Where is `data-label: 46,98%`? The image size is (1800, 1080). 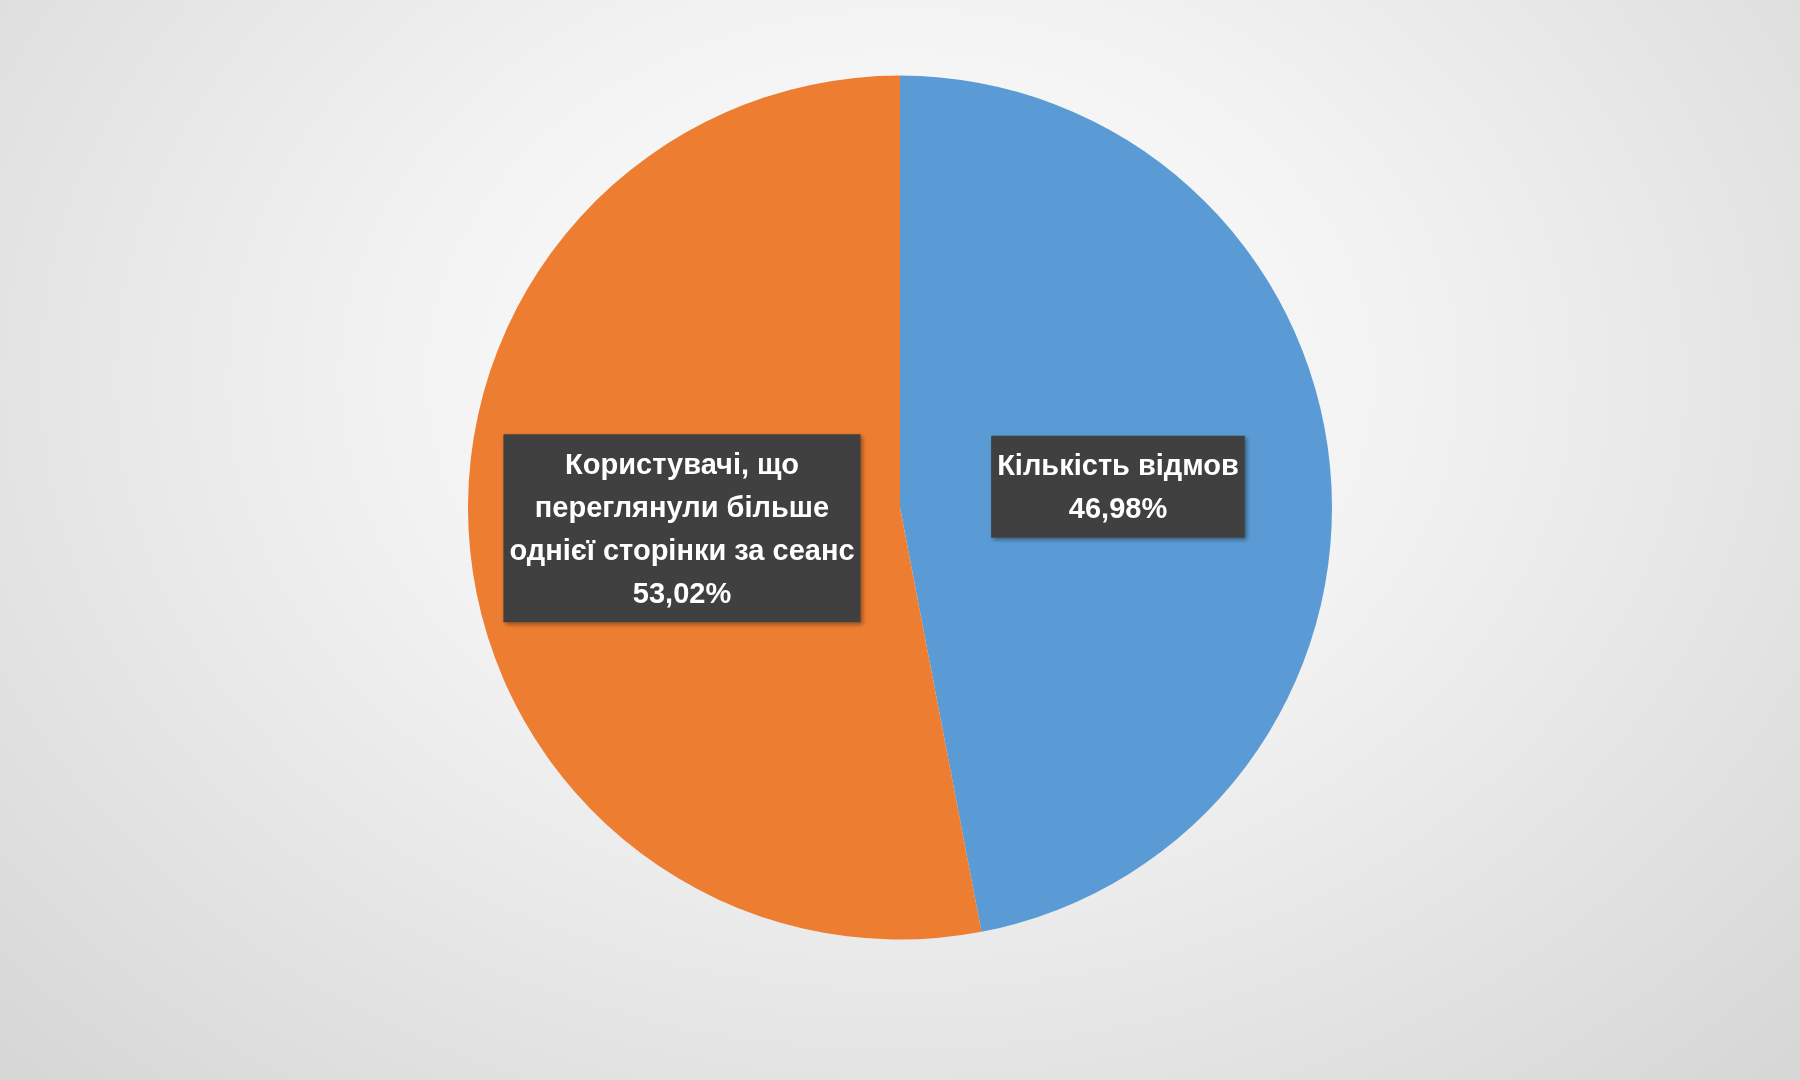
data-label: 46,98% is located at coordinates (1118, 508).